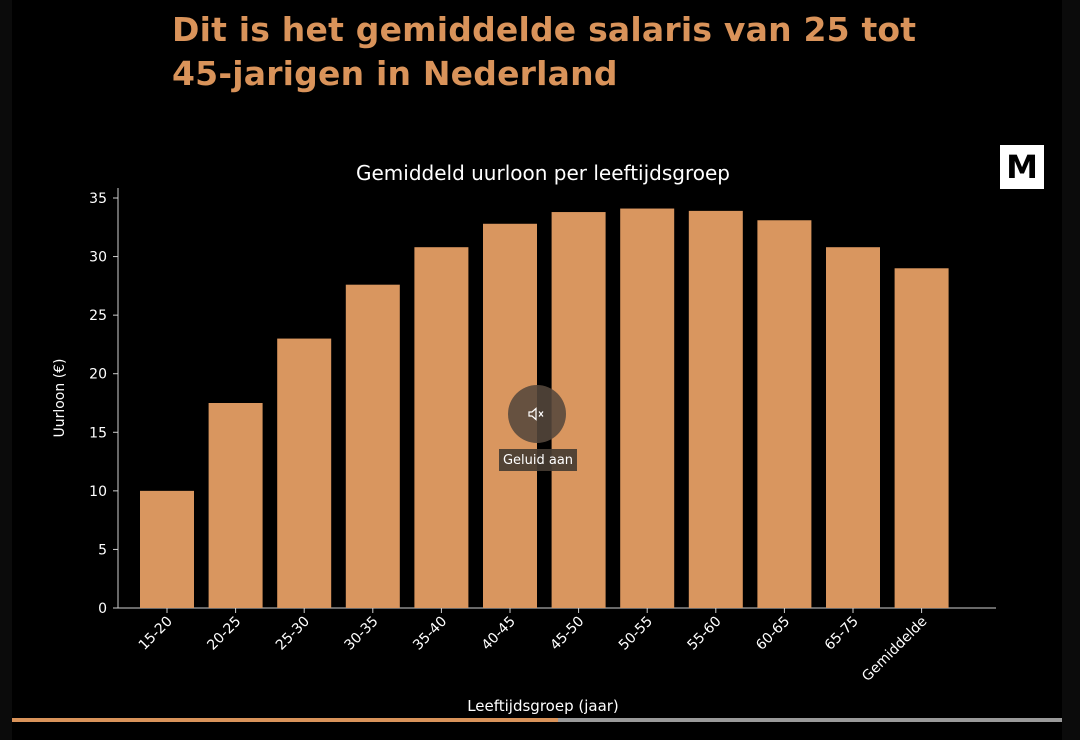  What do you see at coordinates (98, 492) in the screenshot?
I see `y-tick-label: 10` at bounding box center [98, 492].